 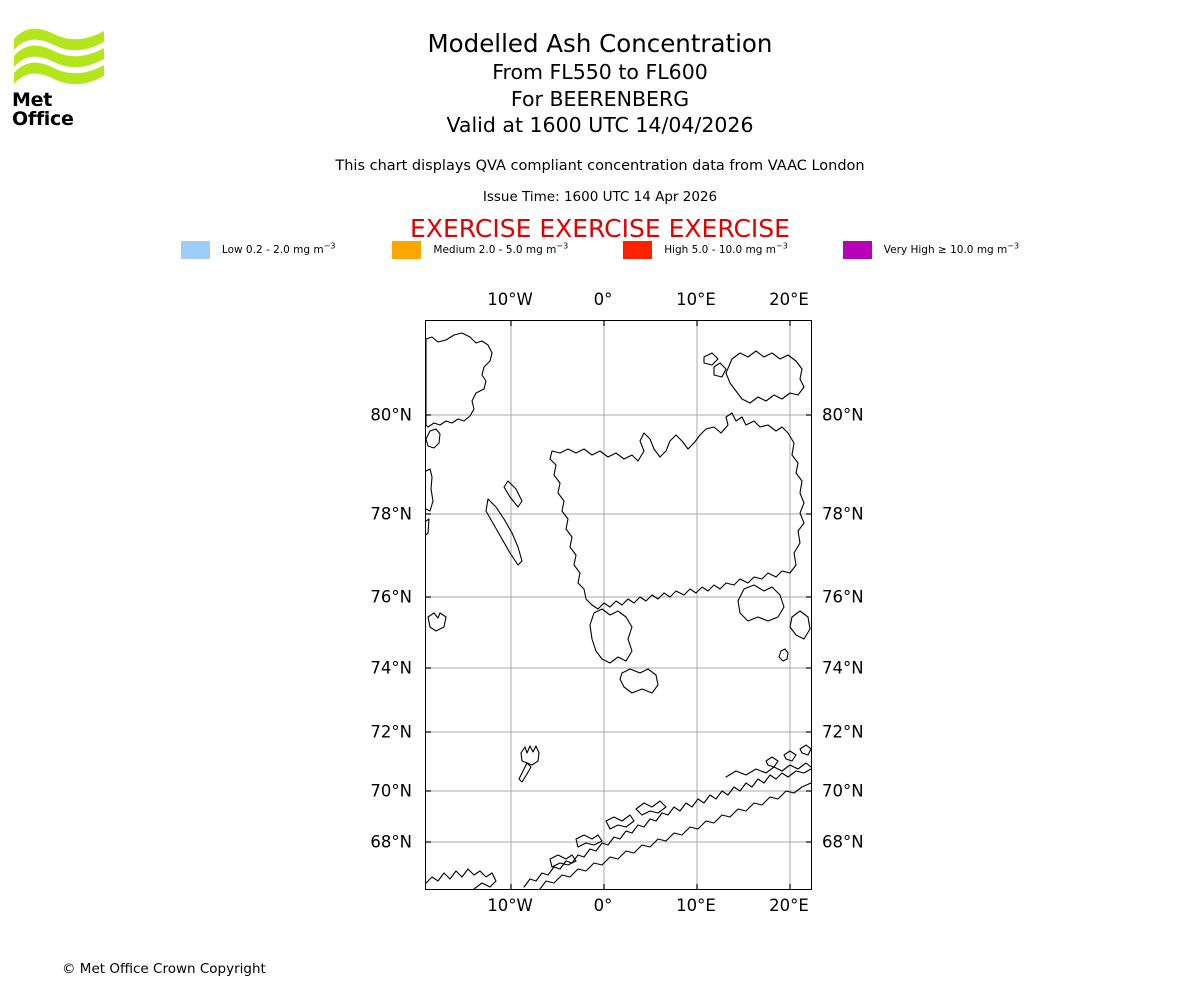 What do you see at coordinates (639, 681) in the screenshot?
I see `coastline-bjornoya-south` at bounding box center [639, 681].